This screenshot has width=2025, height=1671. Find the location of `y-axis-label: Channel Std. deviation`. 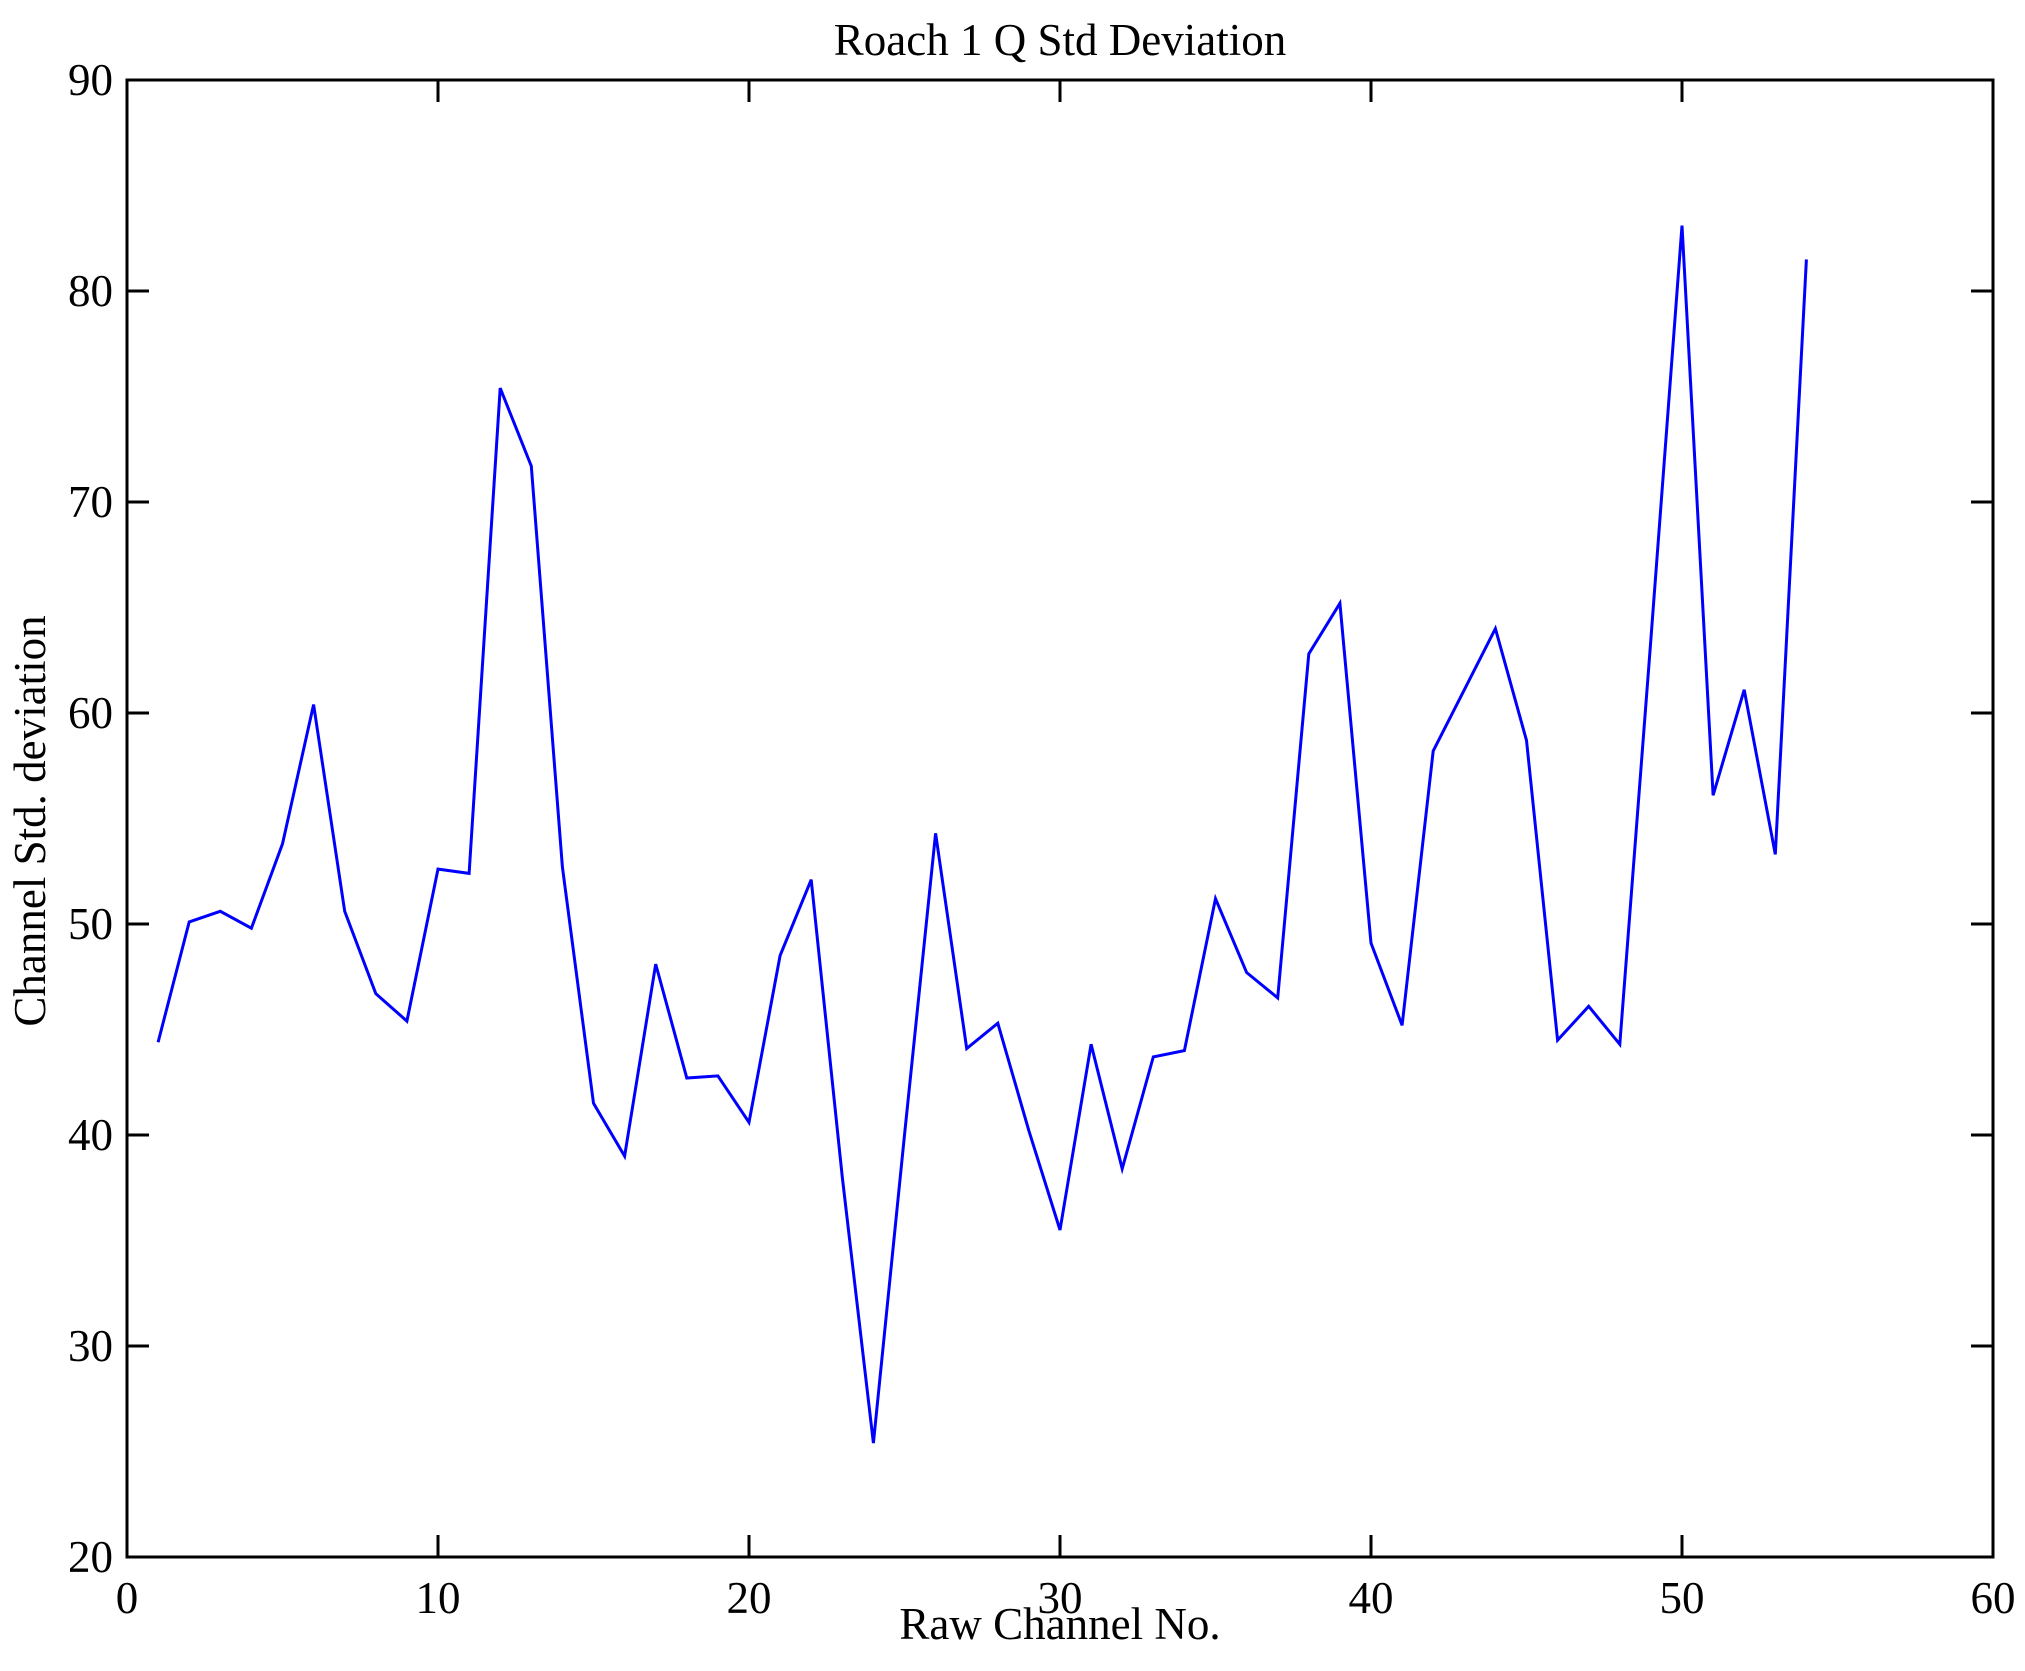

y-axis-label: Channel Std. deviation is located at coordinates (30, 821).